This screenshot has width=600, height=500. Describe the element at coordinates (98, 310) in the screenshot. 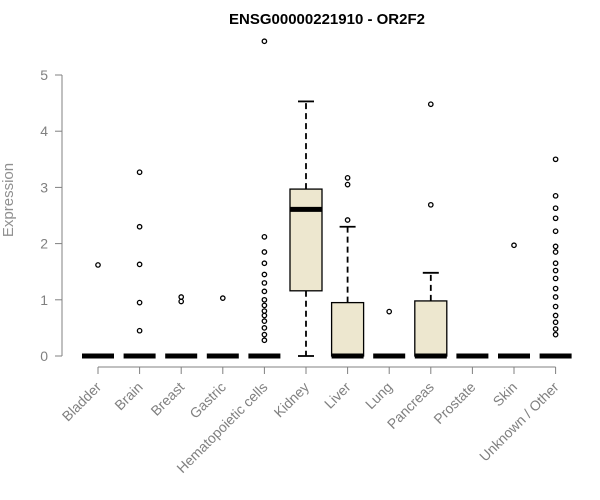

I see `box-bladder` at that location.